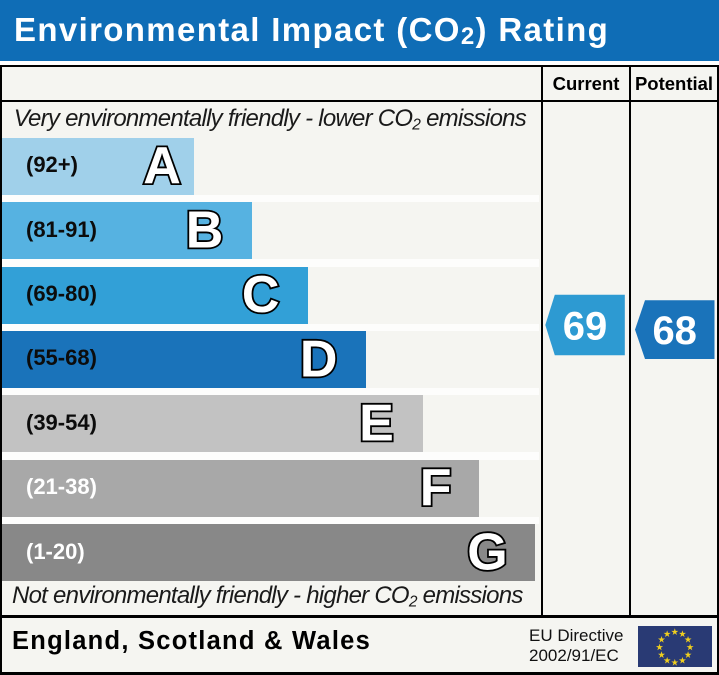 Image resolution: width=719 pixels, height=675 pixels. Describe the element at coordinates (319, 359) in the screenshot. I see `svg-text: D` at that location.